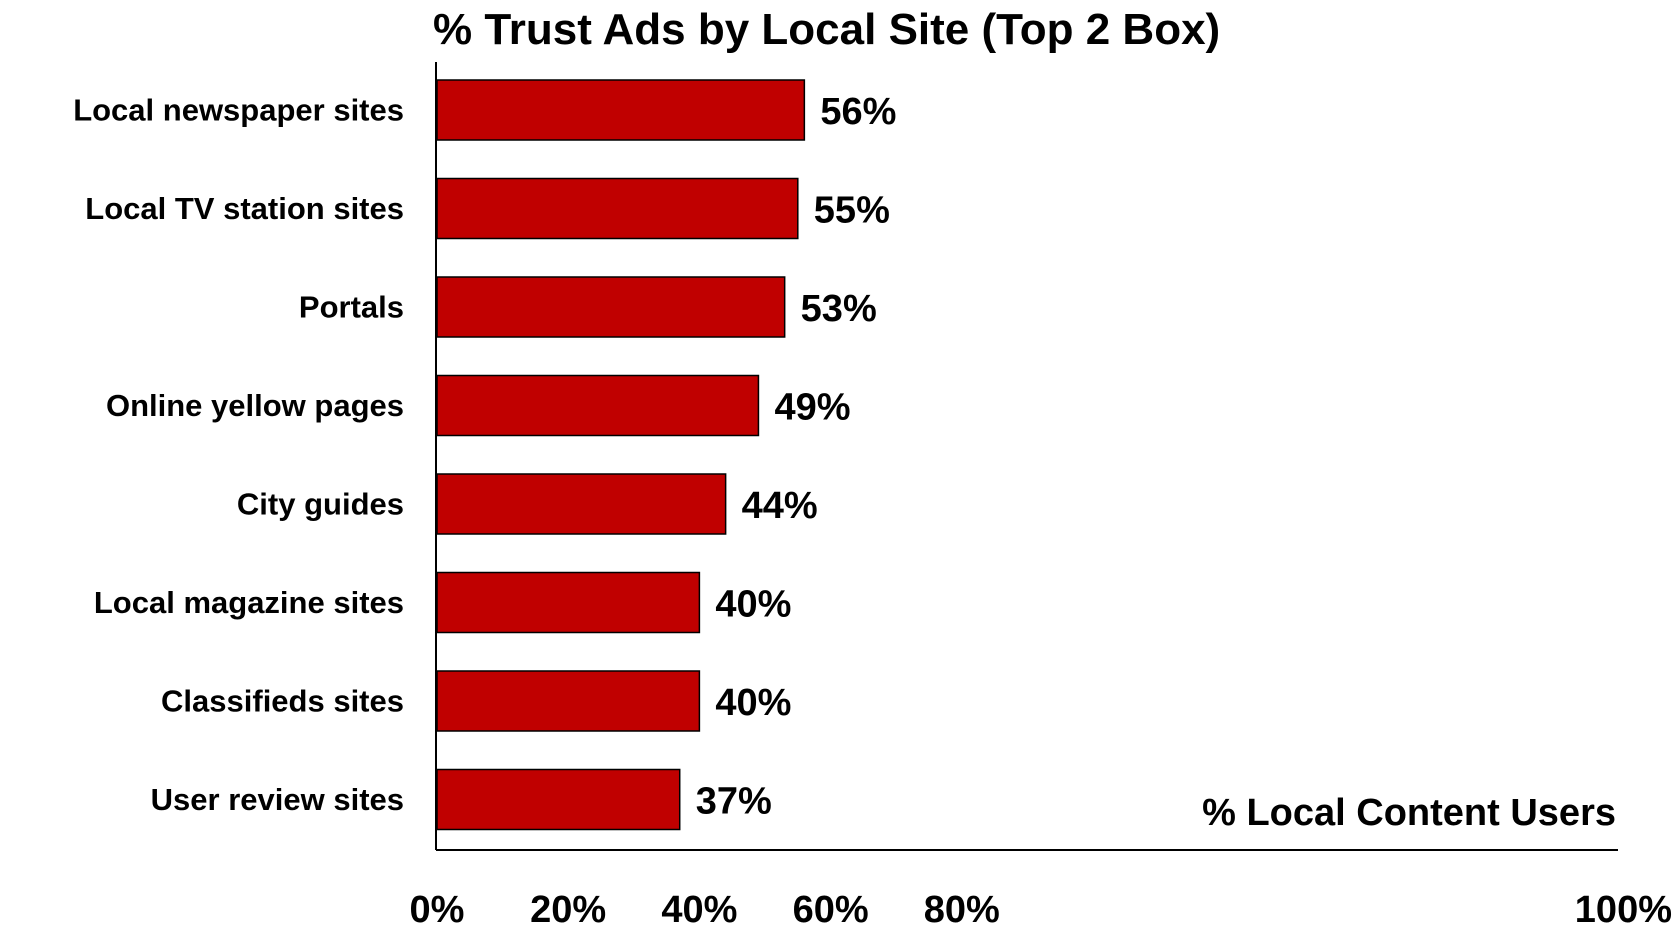  I want to click on category-label: Local TV station sites, so click(244, 208).